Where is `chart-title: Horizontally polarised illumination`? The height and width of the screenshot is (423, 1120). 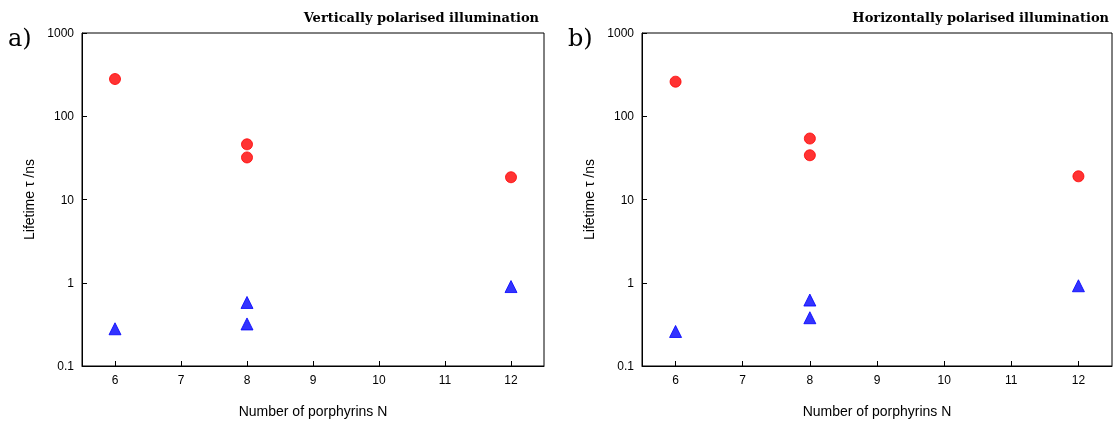
chart-title: Horizontally polarised illumination is located at coordinates (981, 17).